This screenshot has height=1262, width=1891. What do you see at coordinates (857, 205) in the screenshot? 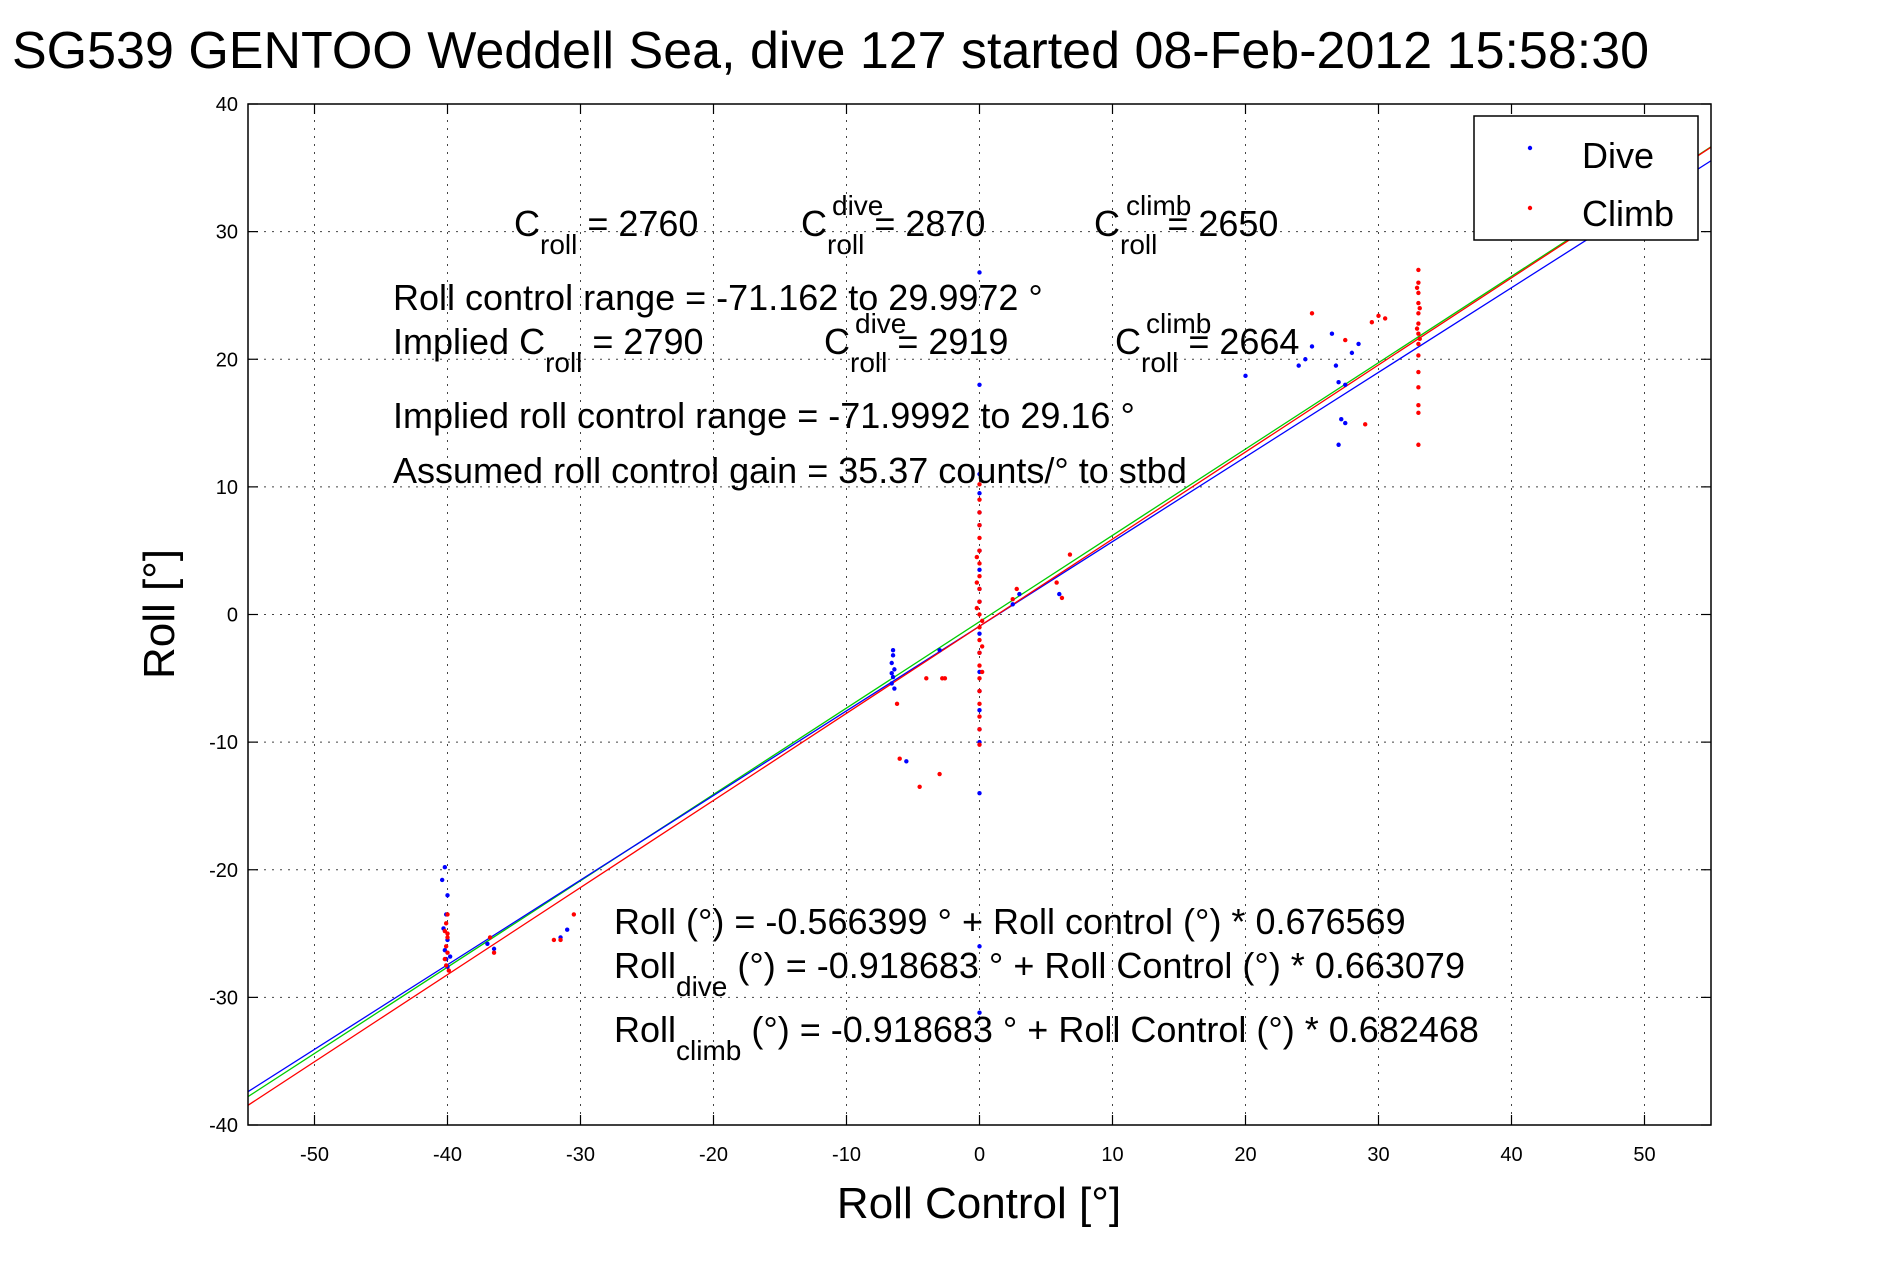
I see `annotation-c-roll-dive-sup: dive` at bounding box center [857, 205].